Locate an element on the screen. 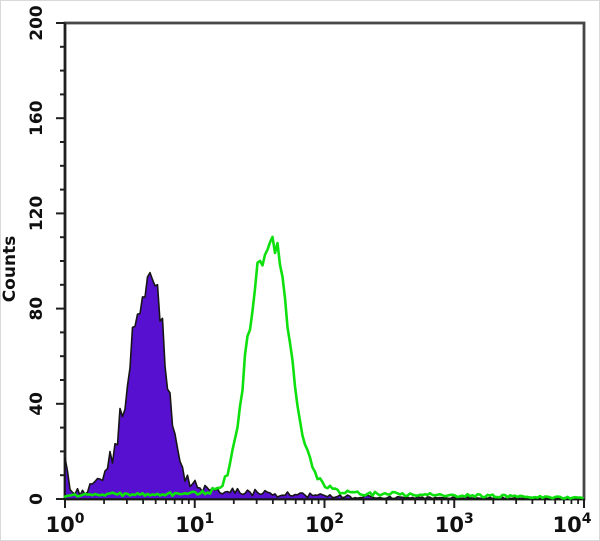 Image resolution: width=600 pixels, height=541 pixels. x-tick-label: 103 is located at coordinates (454, 524).